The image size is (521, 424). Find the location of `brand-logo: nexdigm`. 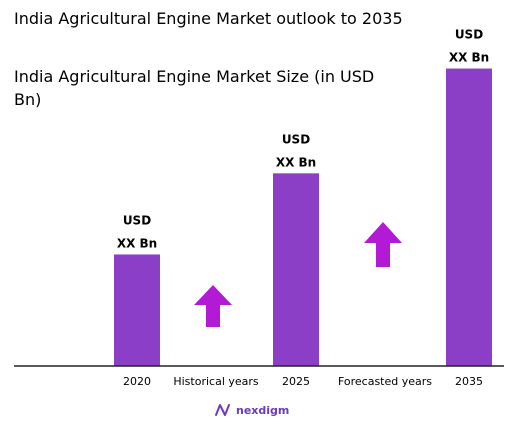

brand-logo: nexdigm is located at coordinates (252, 410).